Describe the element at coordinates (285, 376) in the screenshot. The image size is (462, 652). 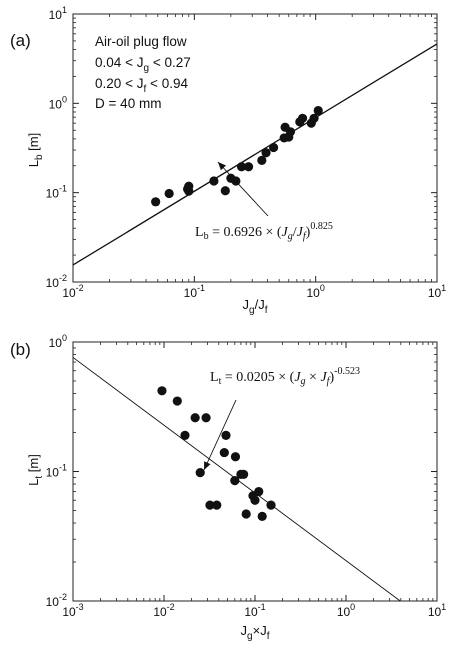
I see `equation-b: Lt​ = 0.0205 × (Jg​ × Jf​)-0.523` at that location.